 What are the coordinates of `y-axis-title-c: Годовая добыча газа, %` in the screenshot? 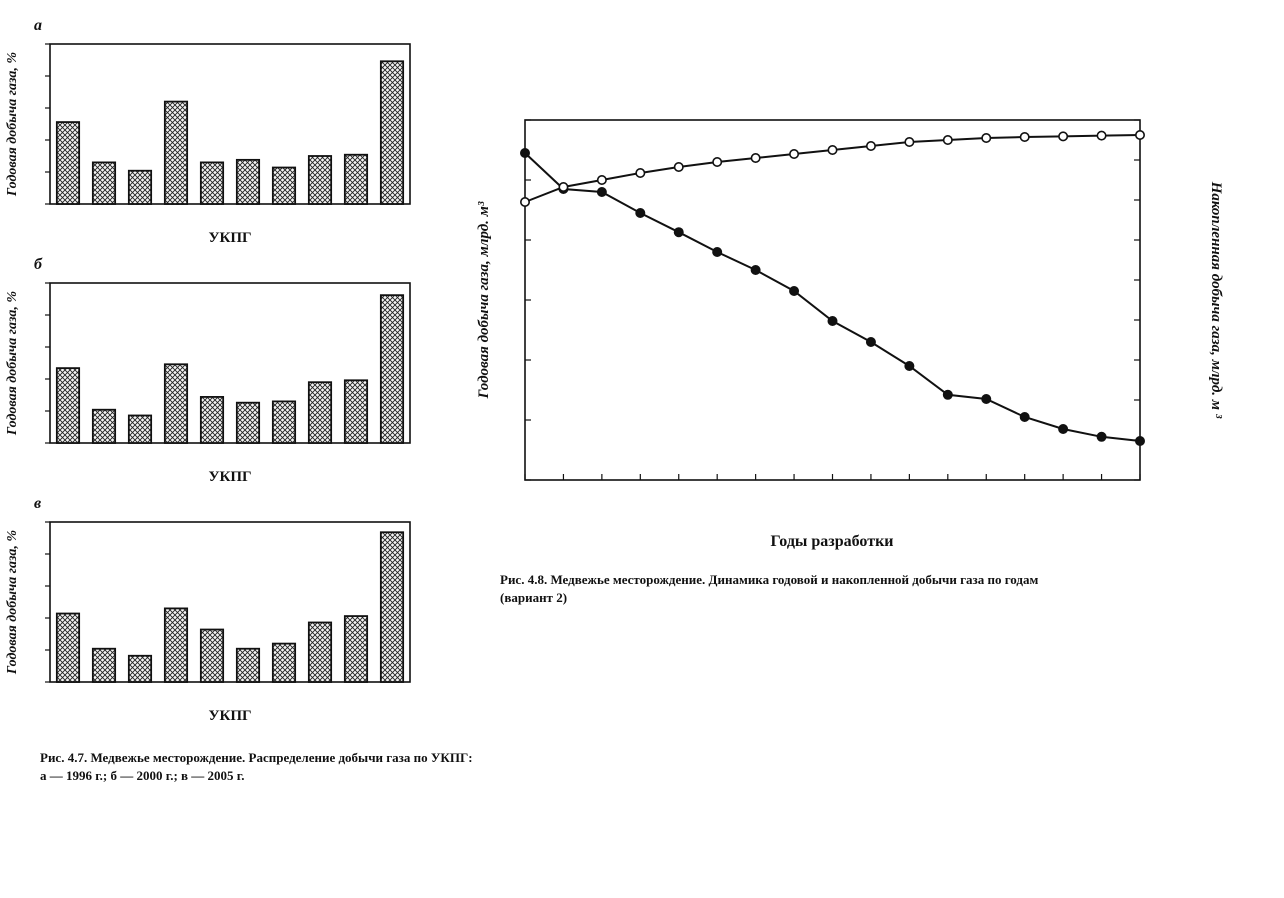 It's located at (12, 602).